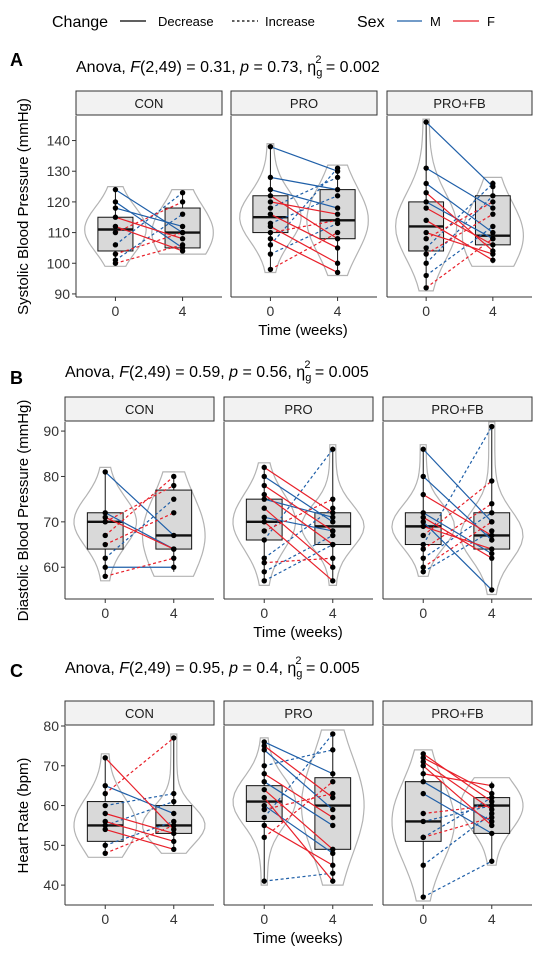 This screenshot has height=961, width=550. I want to click on facet-con: CON 0 4, so click(139, 508).